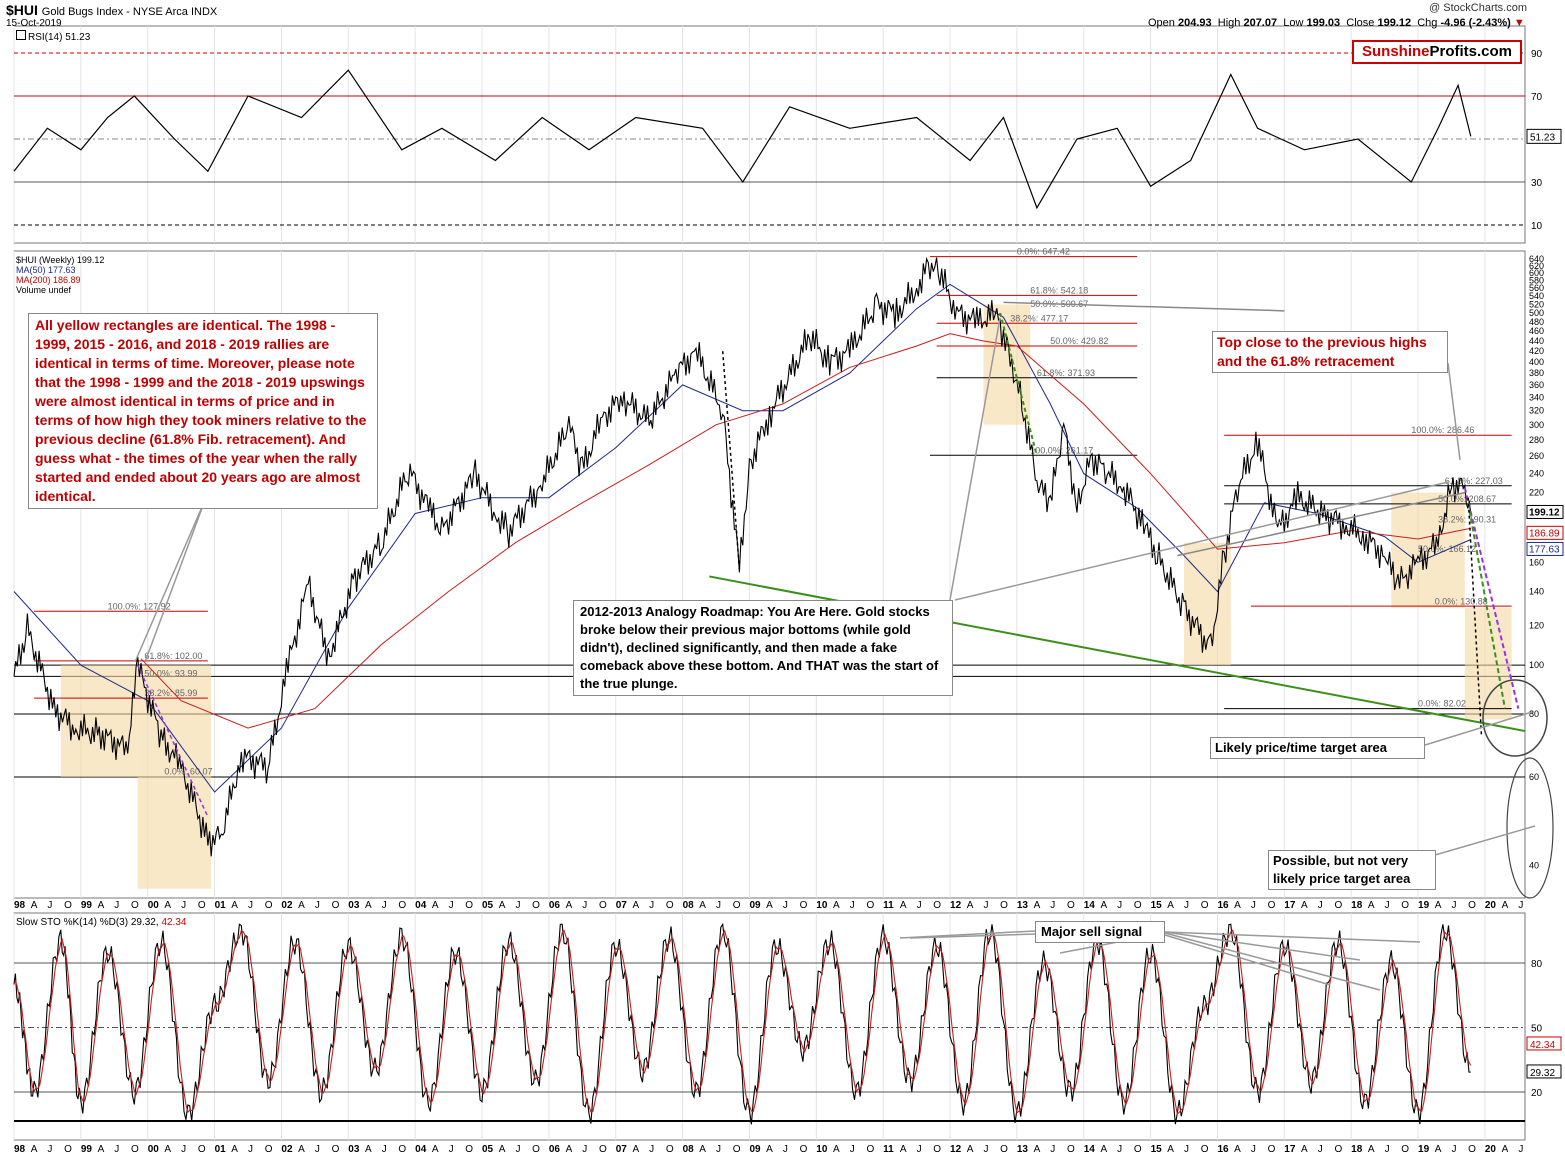  What do you see at coordinates (1157, 905) in the screenshot?
I see `x-tick-label: 15` at bounding box center [1157, 905].